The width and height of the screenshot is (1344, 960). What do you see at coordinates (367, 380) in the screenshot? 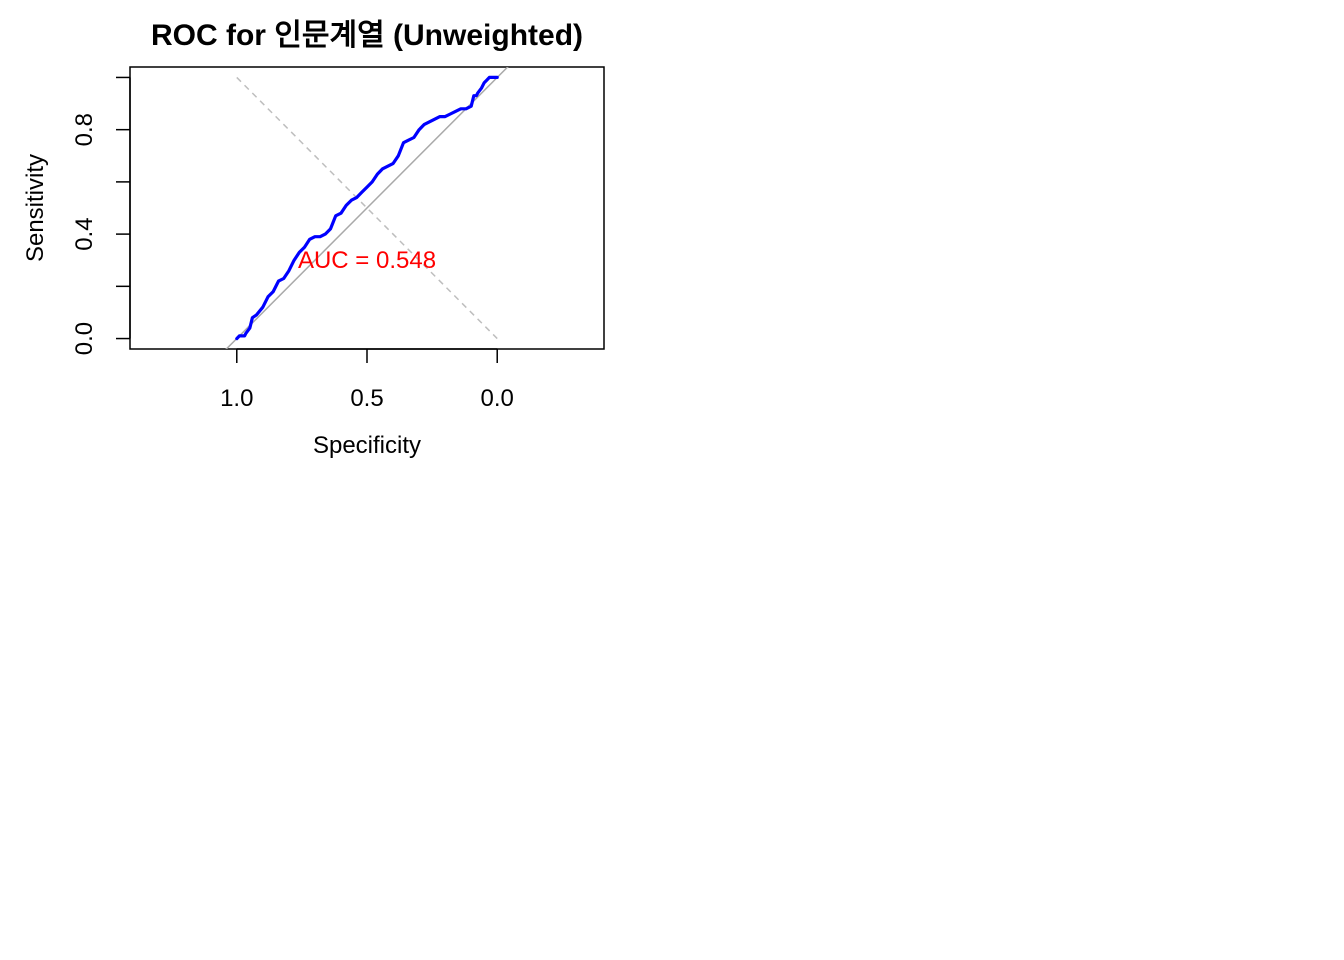
I see `x-axis: 1.0 0.5 0.0` at bounding box center [367, 380].